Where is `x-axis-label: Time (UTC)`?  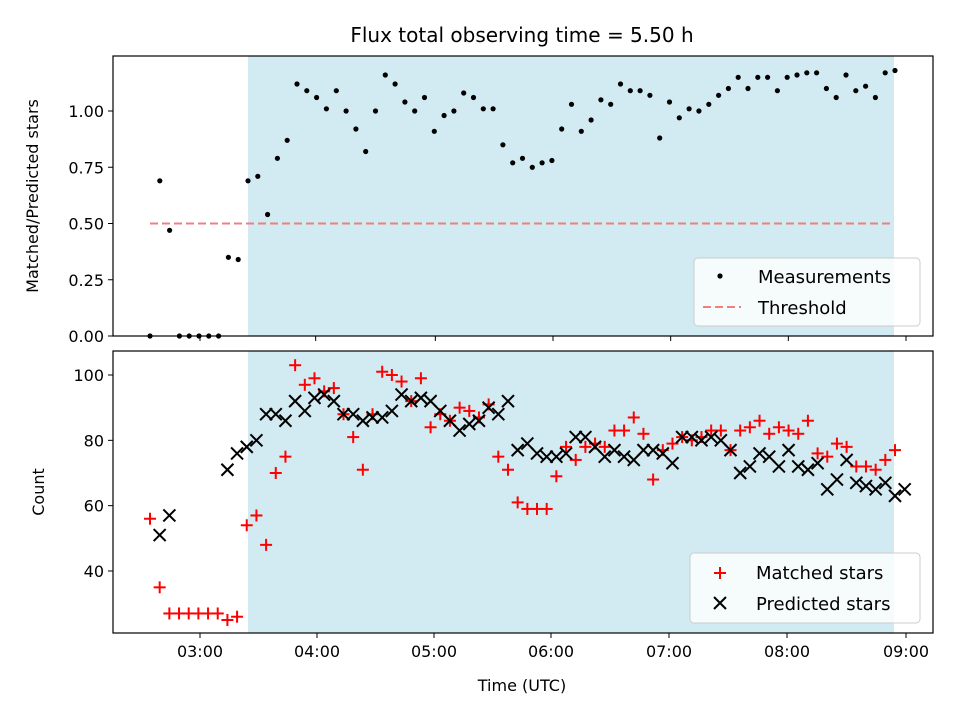 x-axis-label: Time (UTC) is located at coordinates (521, 685).